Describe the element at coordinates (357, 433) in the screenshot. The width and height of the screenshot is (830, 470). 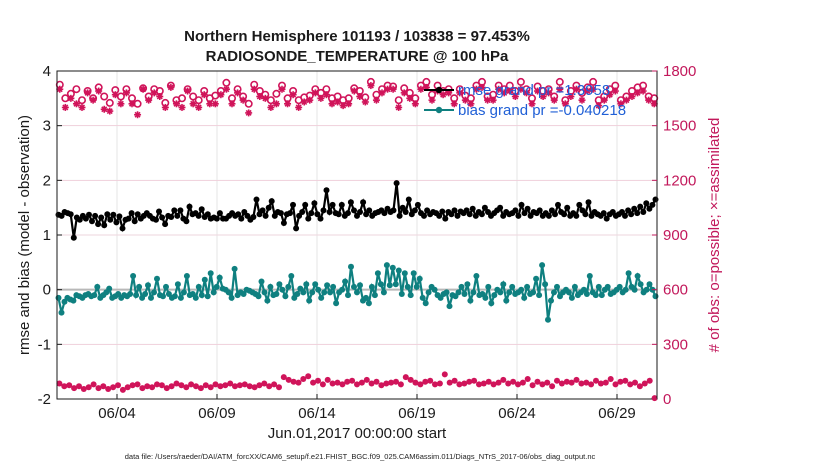
I see `x-axis-label: Jun.01,2017 00:00:00 start` at that location.